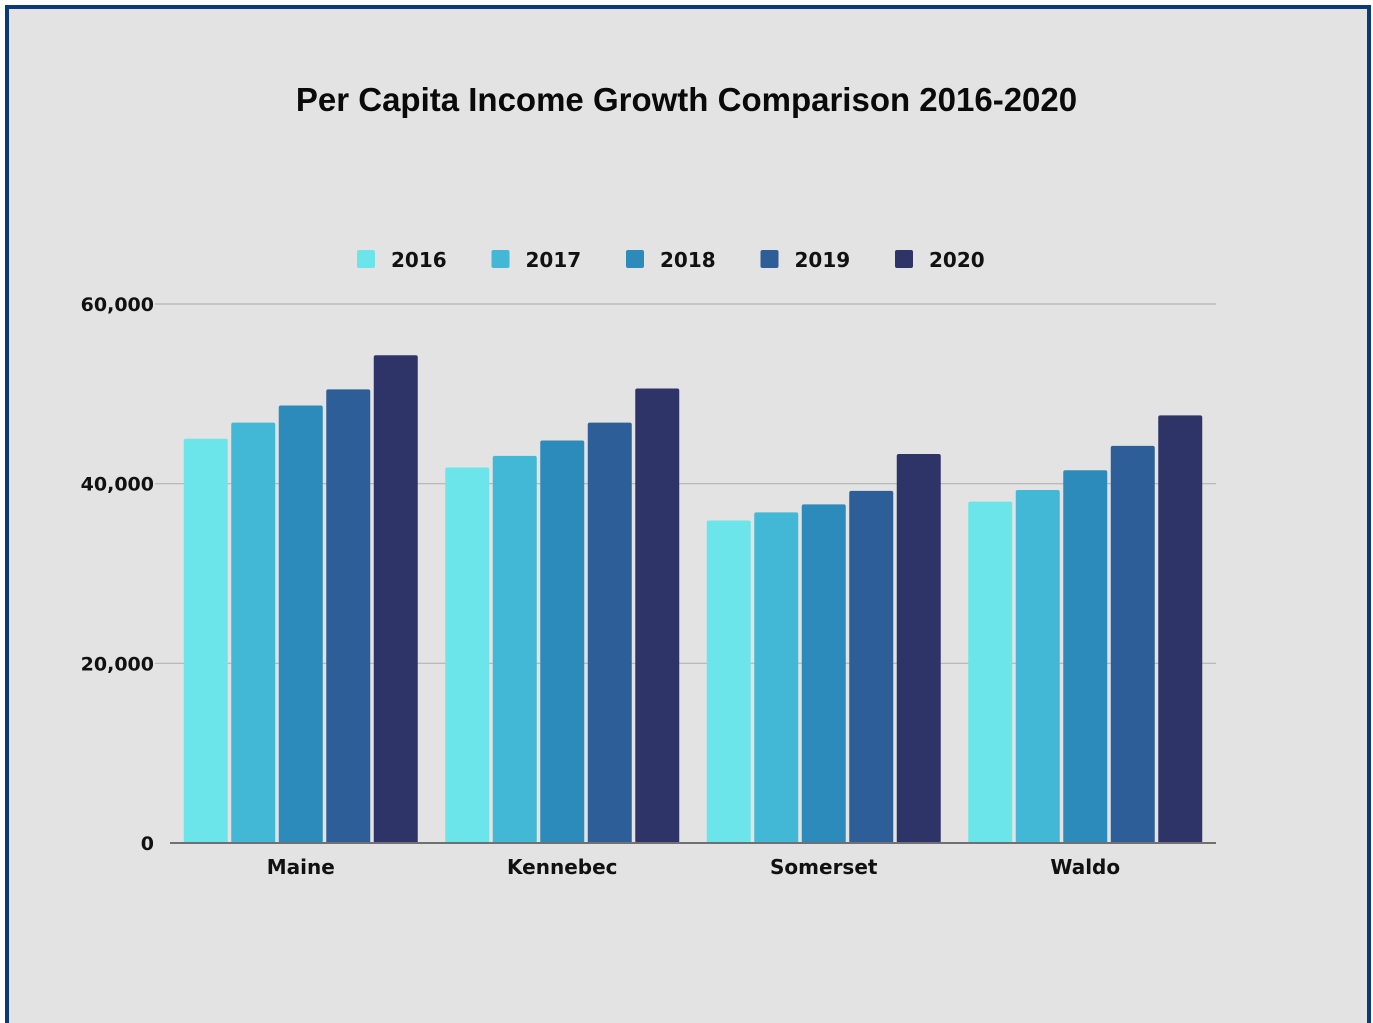 Image resolution: width=1373 pixels, height=1023 pixels. I want to click on x-tick-label: Somerset, so click(824, 867).